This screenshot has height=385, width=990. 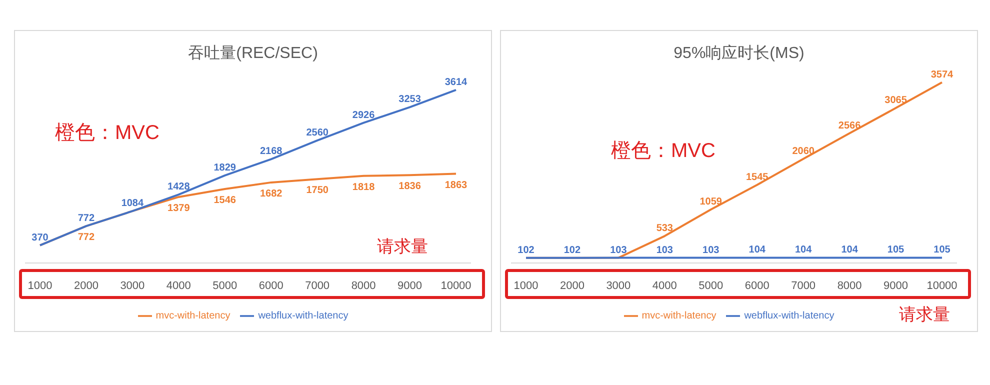 What do you see at coordinates (179, 187) in the screenshot?
I see `data-label: 1428` at bounding box center [179, 187].